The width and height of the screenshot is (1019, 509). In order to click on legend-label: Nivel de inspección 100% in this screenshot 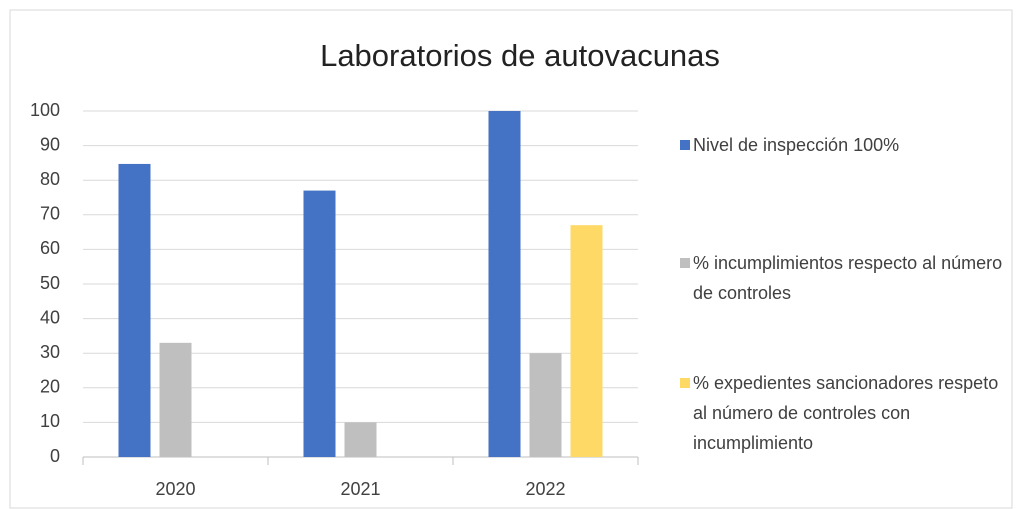, I will do `click(796, 145)`.